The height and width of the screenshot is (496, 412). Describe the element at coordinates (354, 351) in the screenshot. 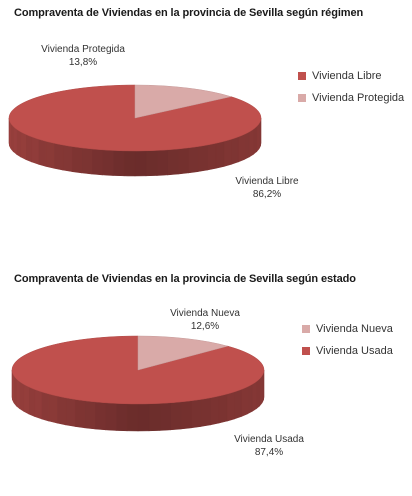

I see `legend-label: Vivienda Usada` at that location.